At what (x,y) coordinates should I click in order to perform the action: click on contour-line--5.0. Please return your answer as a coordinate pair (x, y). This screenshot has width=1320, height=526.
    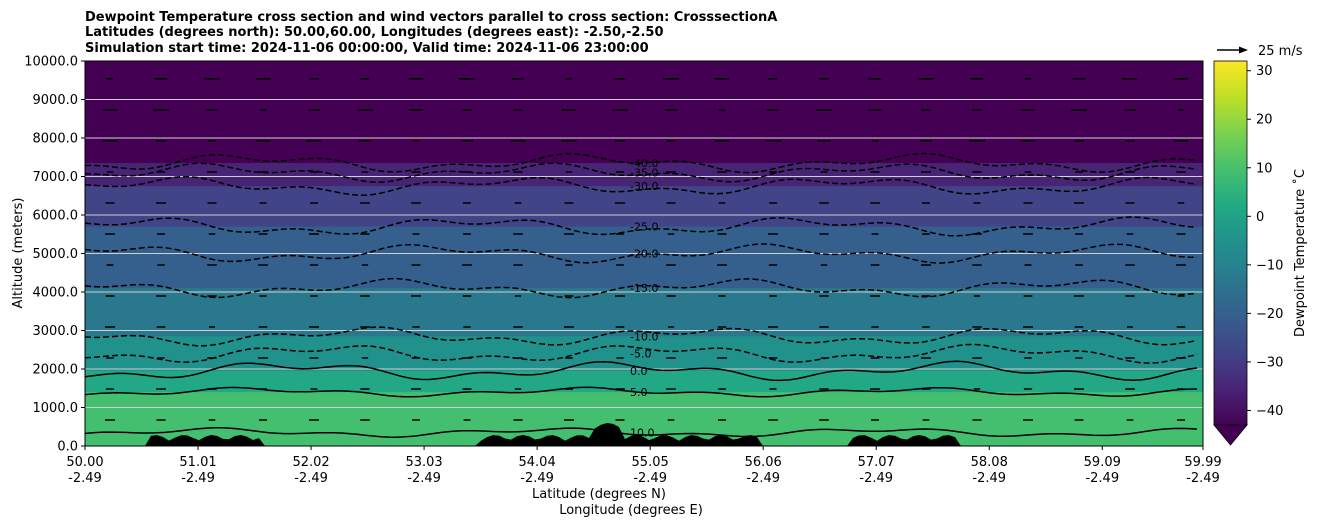
    Looking at the image, I should click on (641, 353).